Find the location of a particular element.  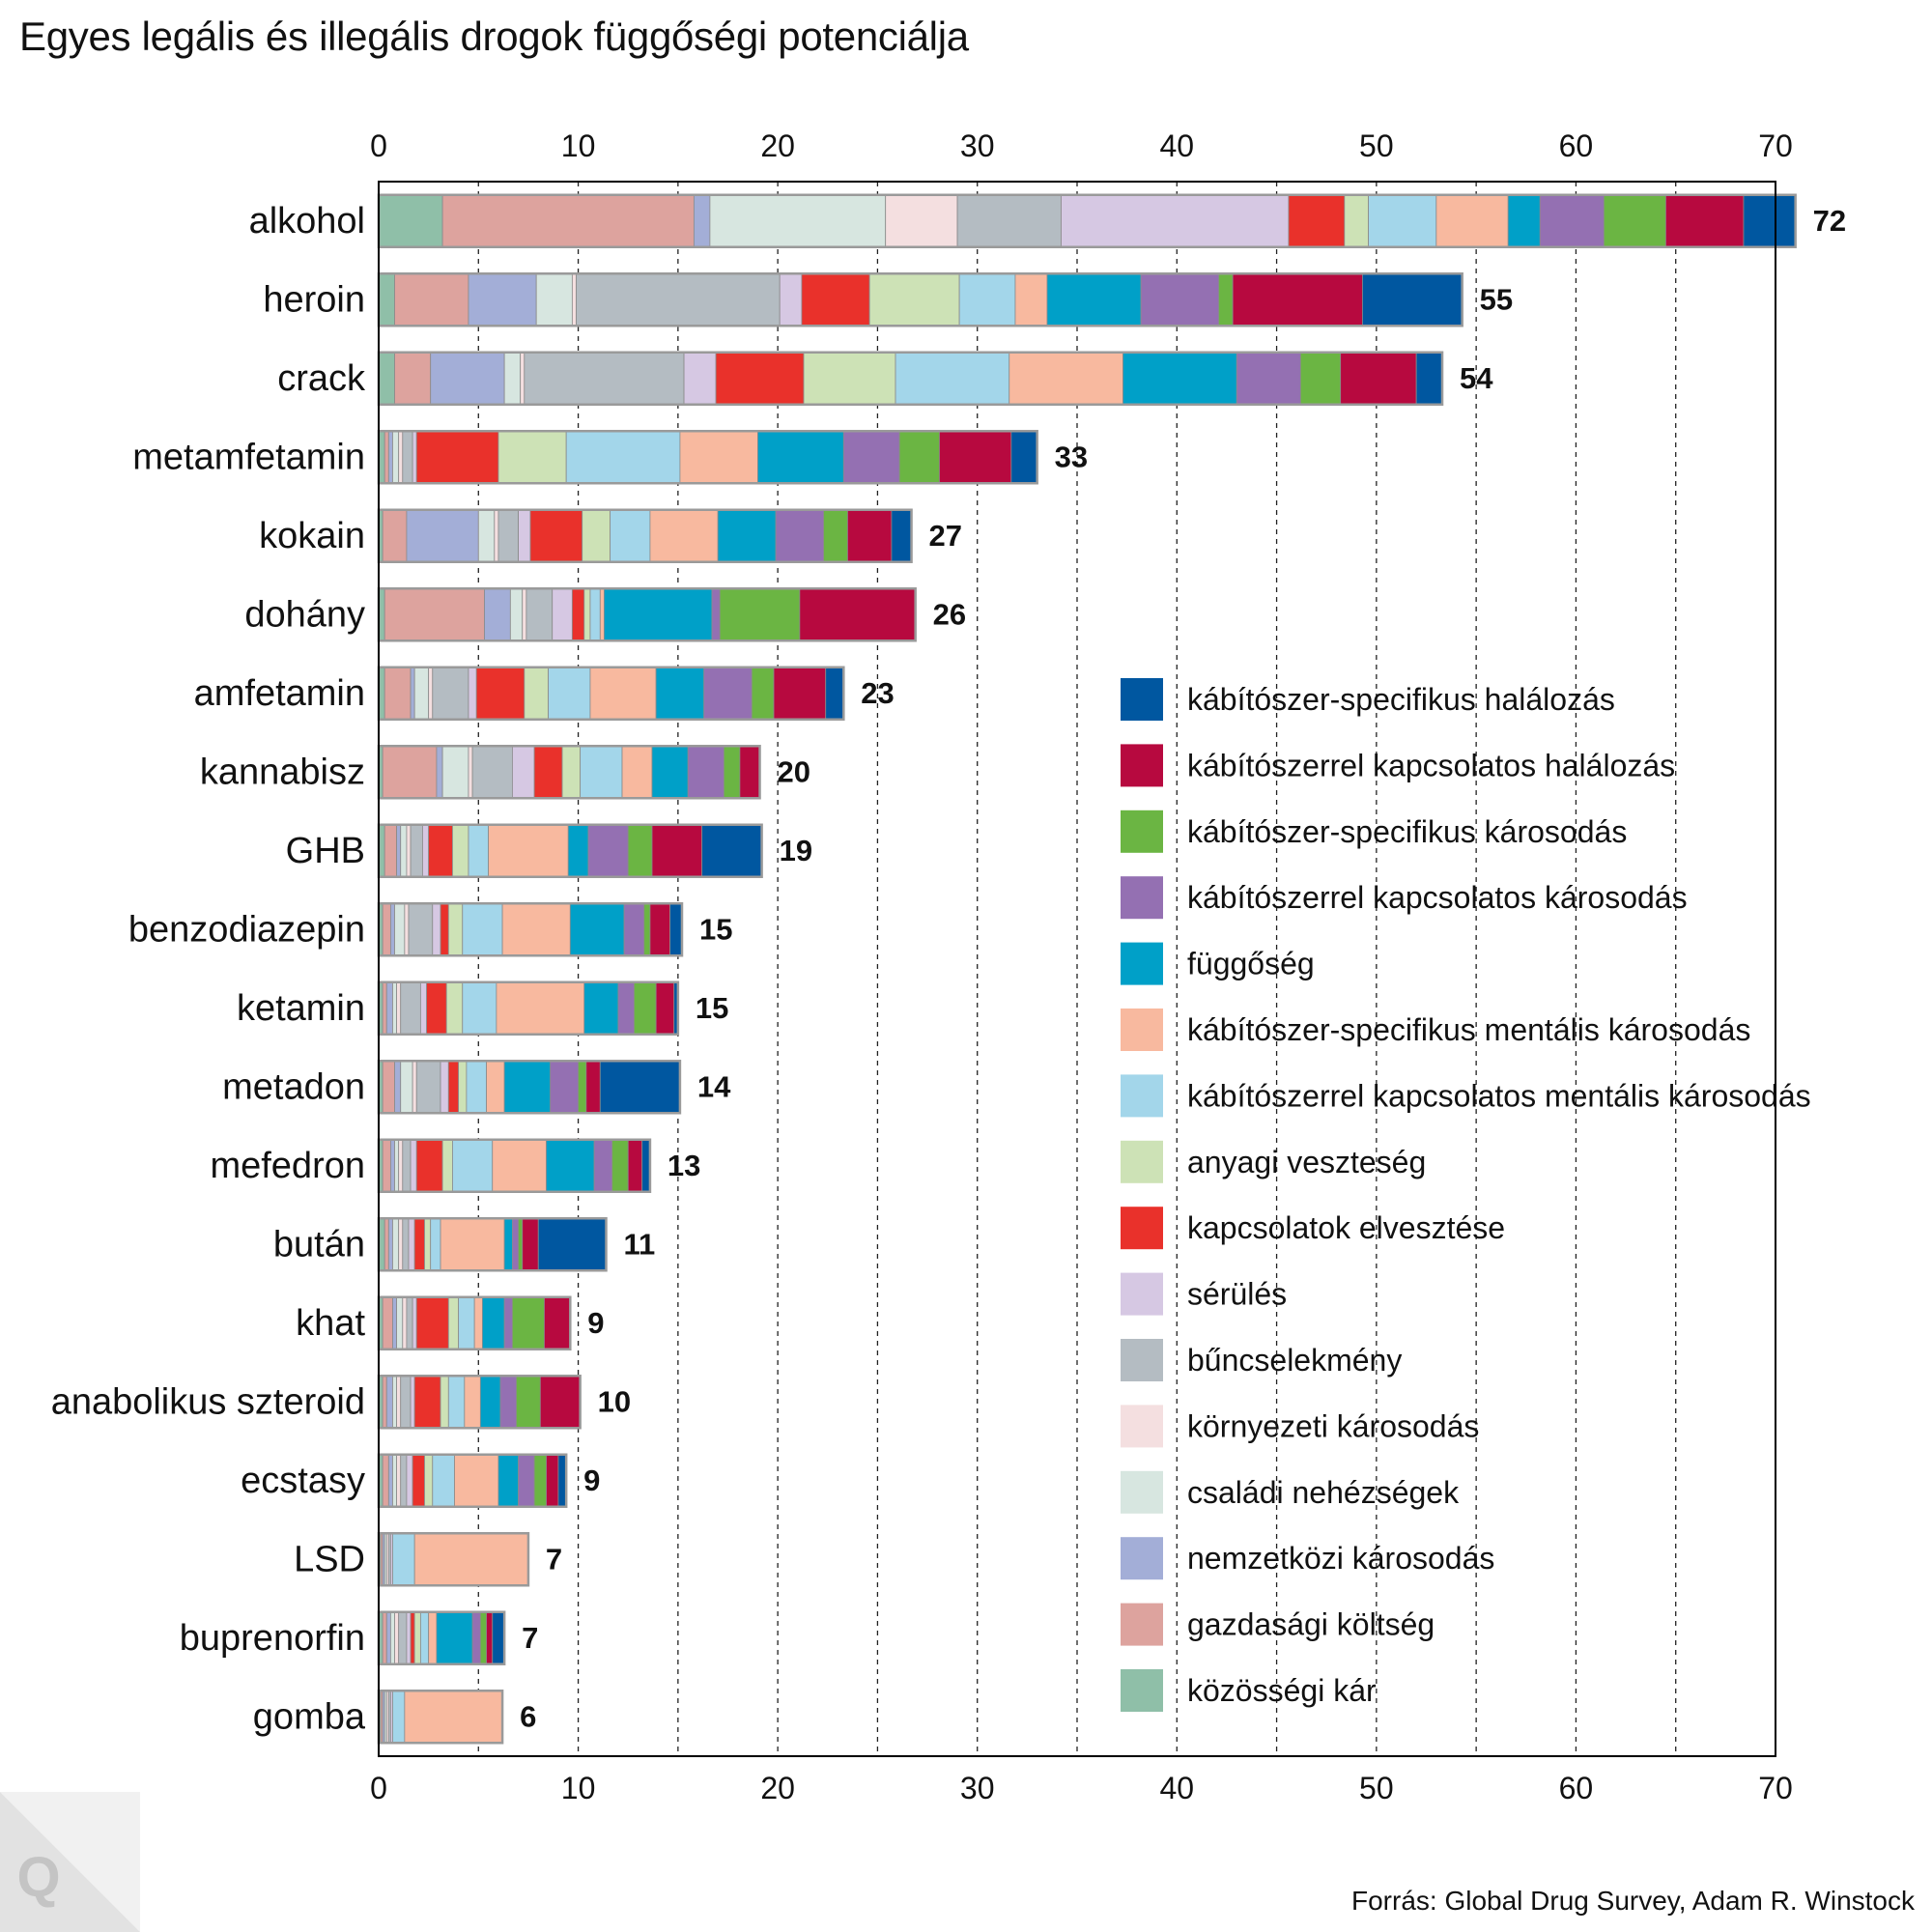

legend-label: kábítószerrel kapcsolatos halálozás is located at coordinates (1431, 765).